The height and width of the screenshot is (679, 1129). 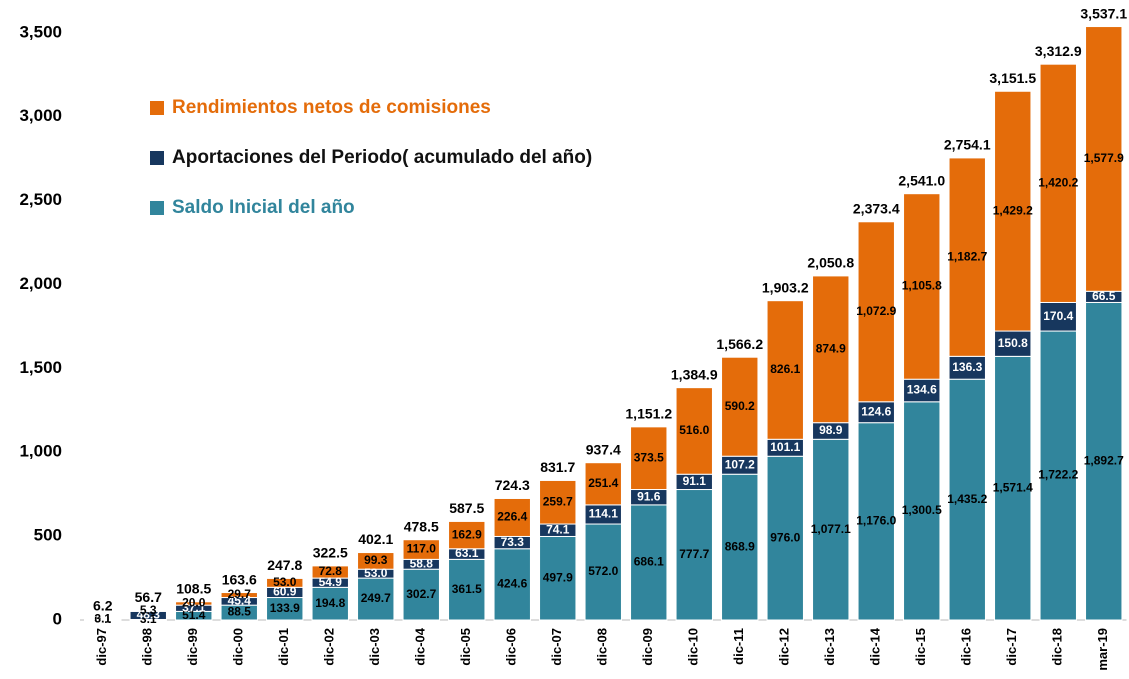 I want to click on data-label: 874.9, so click(x=831, y=348).